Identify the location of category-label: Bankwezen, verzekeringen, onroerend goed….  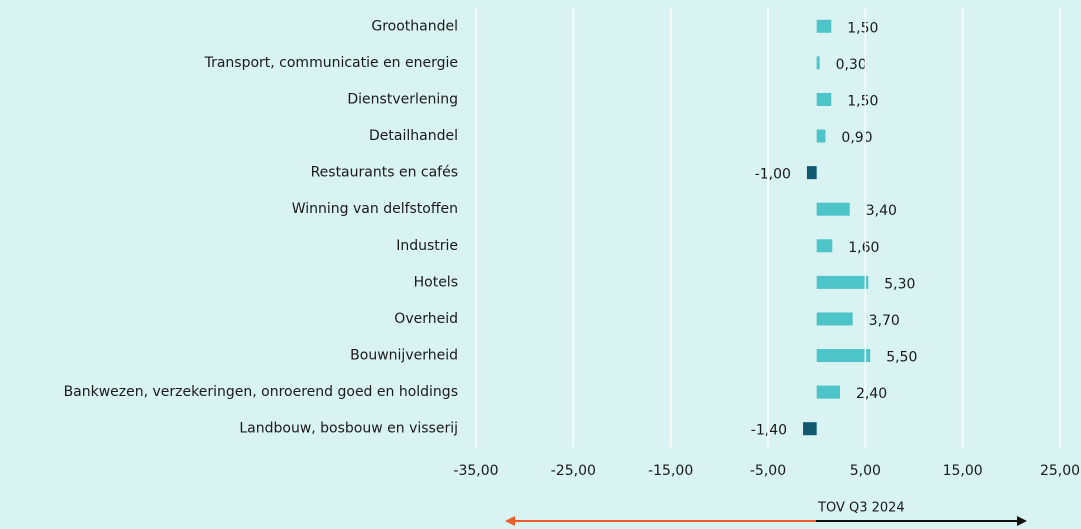
(261, 392).